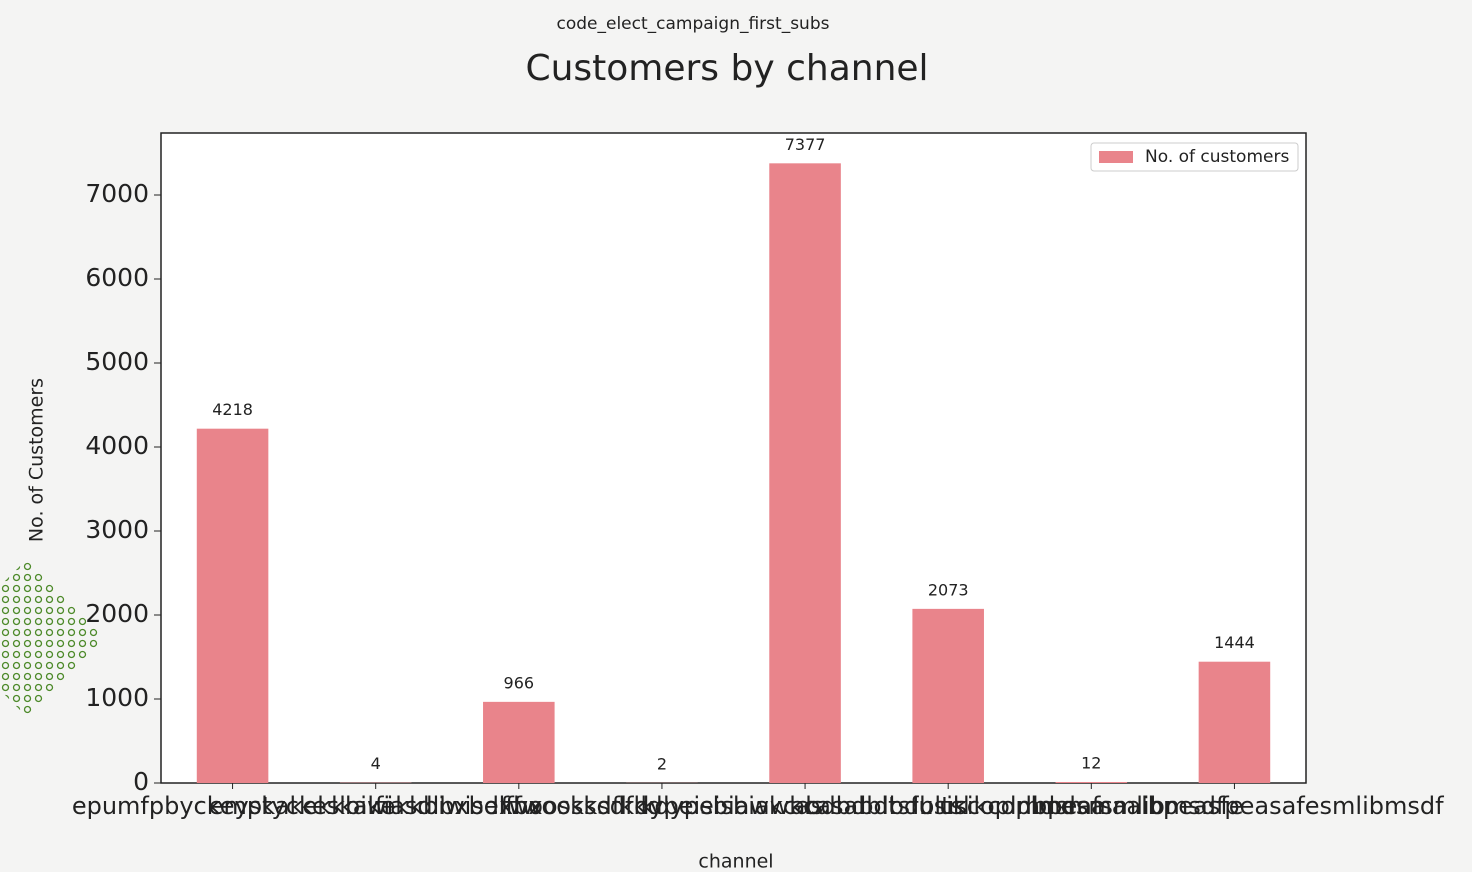 This screenshot has height=872, width=1472. Describe the element at coordinates (805, 144) in the screenshot. I see `value-label: 7377` at that location.